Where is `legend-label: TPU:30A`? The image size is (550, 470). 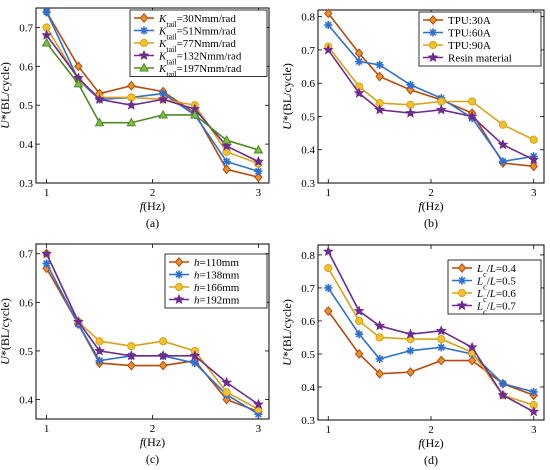 legend-label: TPU:30A is located at coordinates (469, 21).